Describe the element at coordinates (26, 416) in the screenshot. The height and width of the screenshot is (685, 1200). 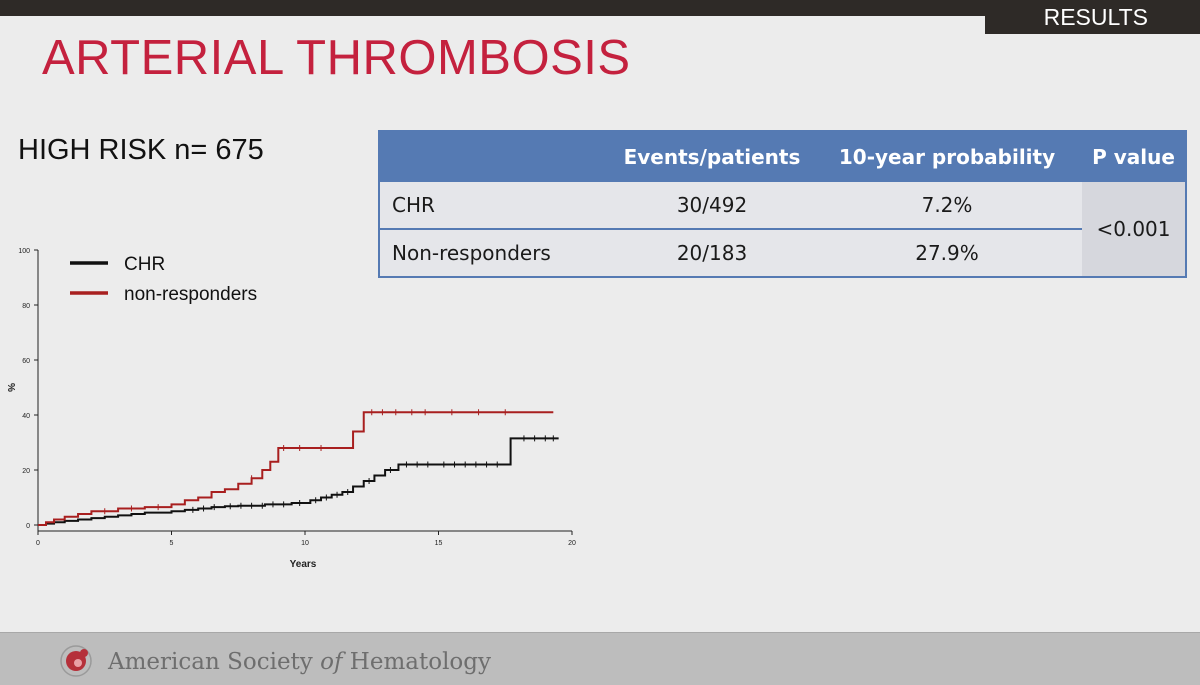
I see `y-tick-label: 40` at that location.